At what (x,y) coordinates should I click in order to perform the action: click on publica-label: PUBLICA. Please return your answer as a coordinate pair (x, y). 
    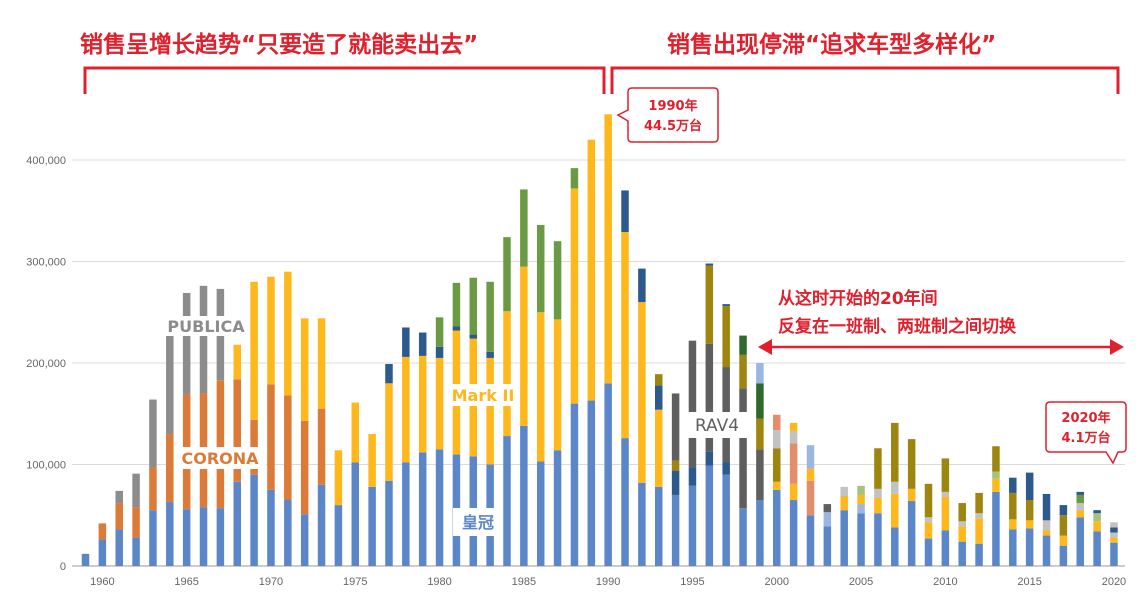
    Looking at the image, I should click on (206, 326).